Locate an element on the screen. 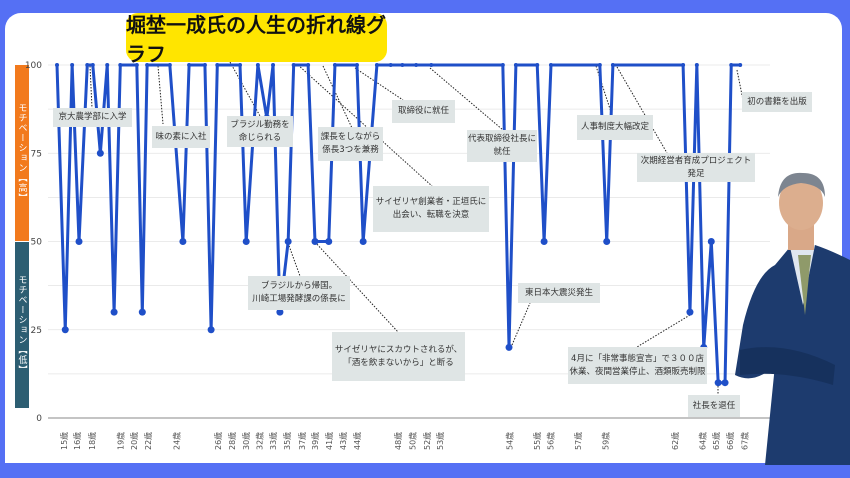 This screenshot has width=850, height=478. x-tick-label: 43歳 is located at coordinates (343, 441).